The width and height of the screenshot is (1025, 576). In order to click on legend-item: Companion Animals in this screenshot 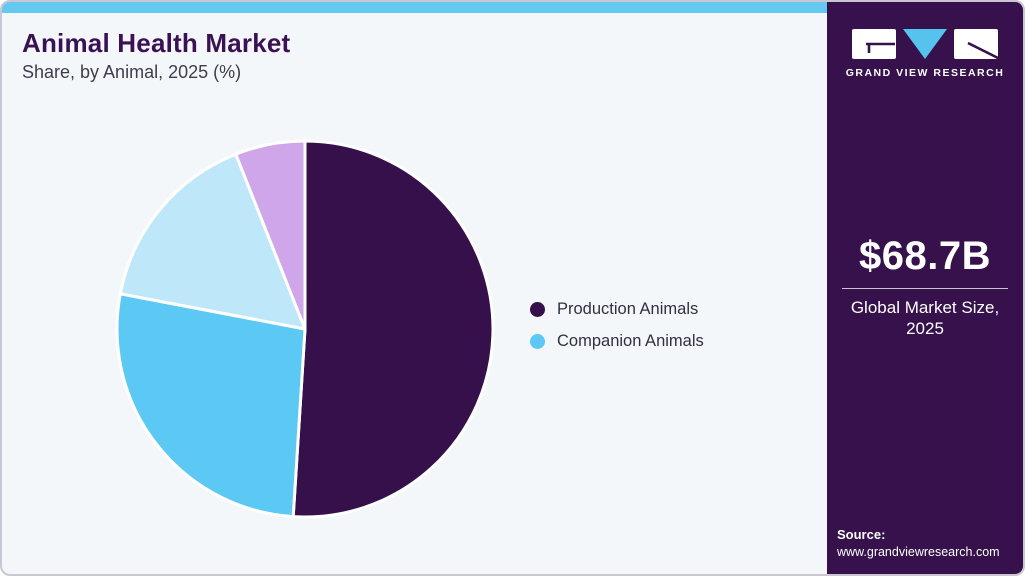, I will do `click(617, 341)`.